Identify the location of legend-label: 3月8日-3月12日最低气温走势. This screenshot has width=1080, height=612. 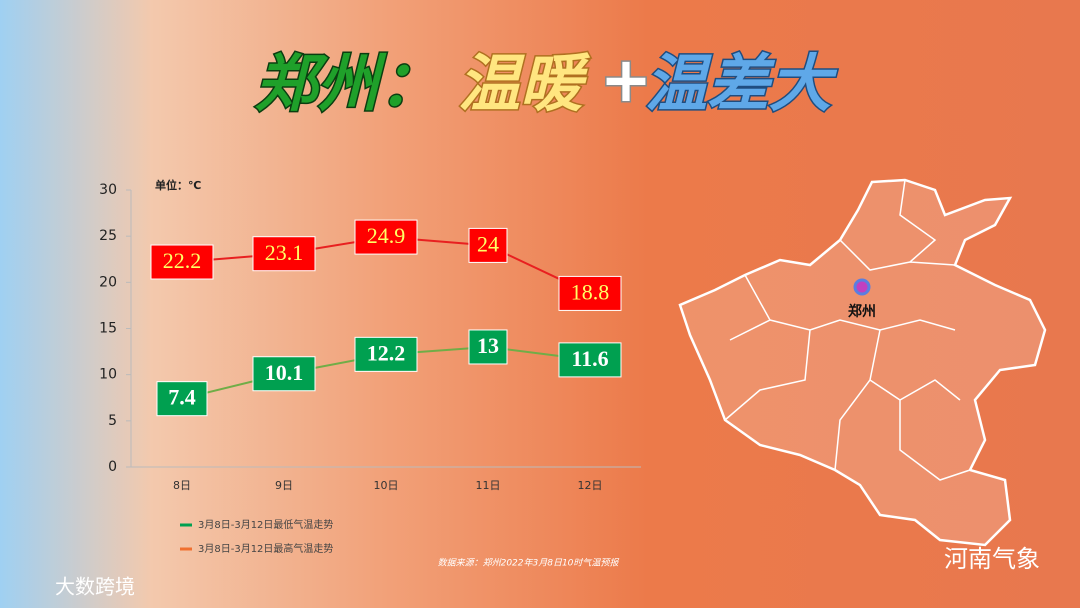
(265, 524).